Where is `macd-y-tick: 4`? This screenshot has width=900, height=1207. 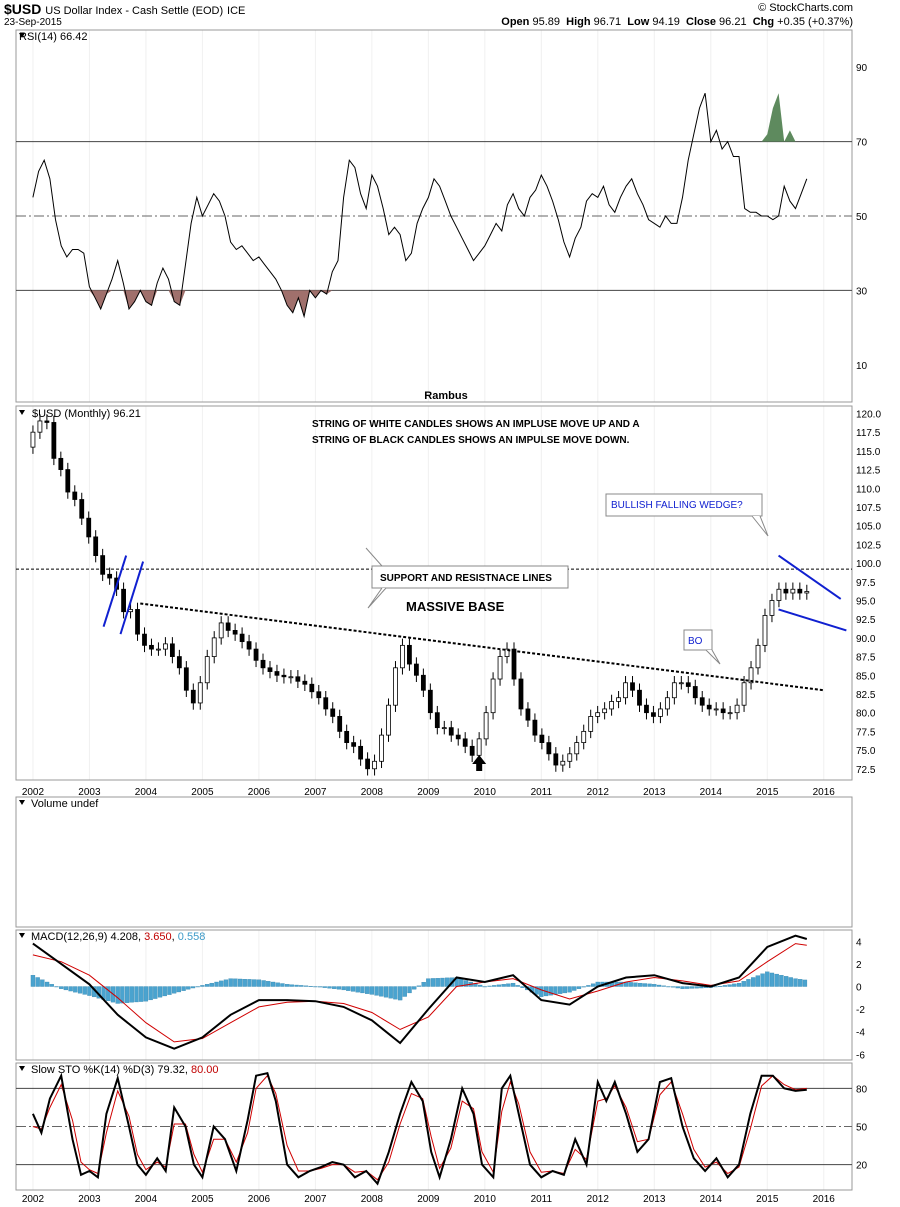 macd-y-tick: 4 is located at coordinates (859, 942).